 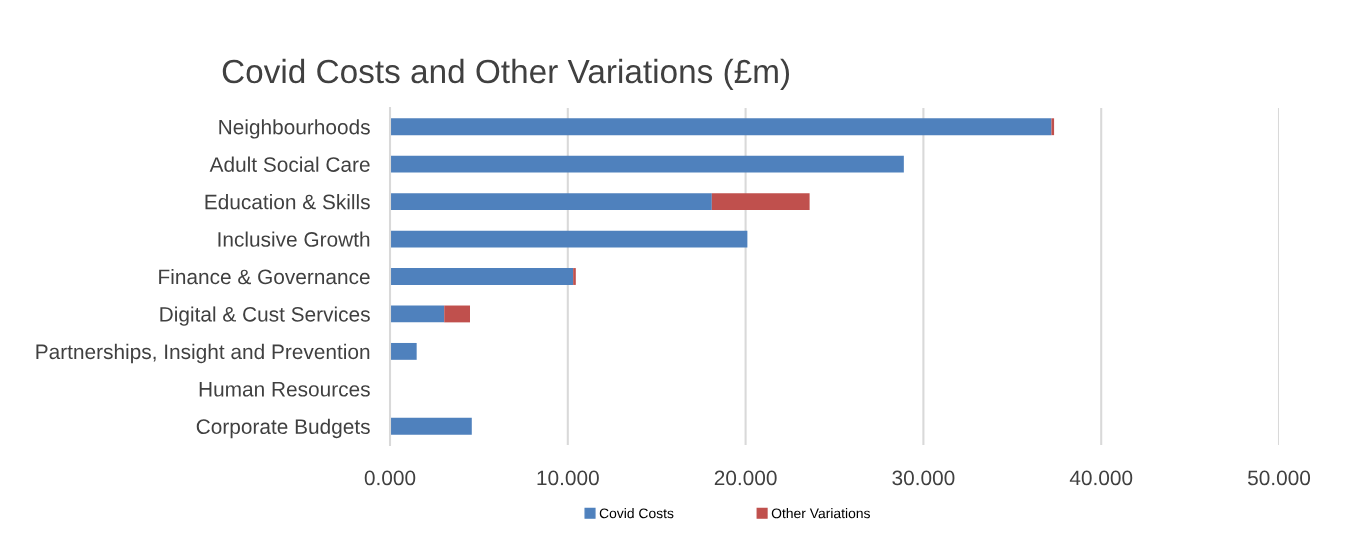 What do you see at coordinates (745, 478) in the screenshot?
I see `x-tick-label: 20.000` at bounding box center [745, 478].